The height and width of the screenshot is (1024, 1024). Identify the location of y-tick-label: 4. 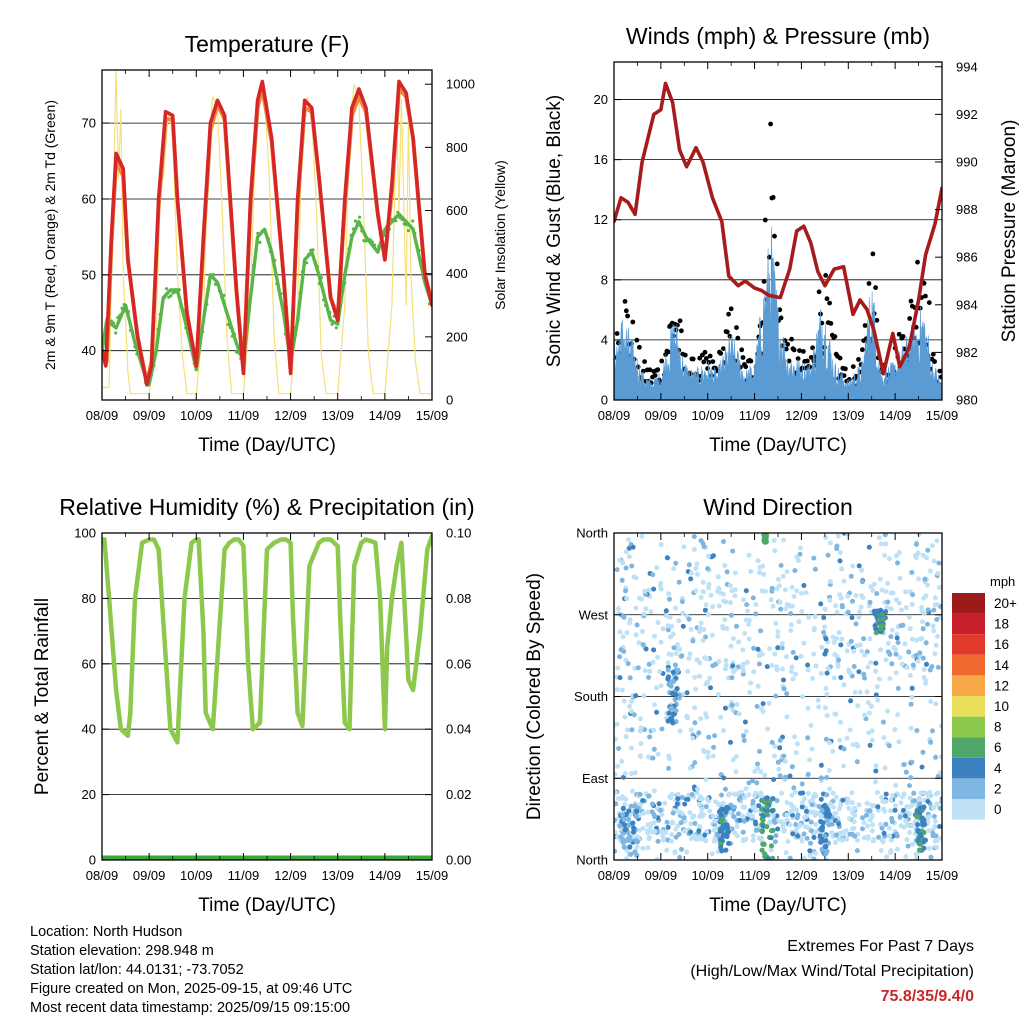
(604, 339).